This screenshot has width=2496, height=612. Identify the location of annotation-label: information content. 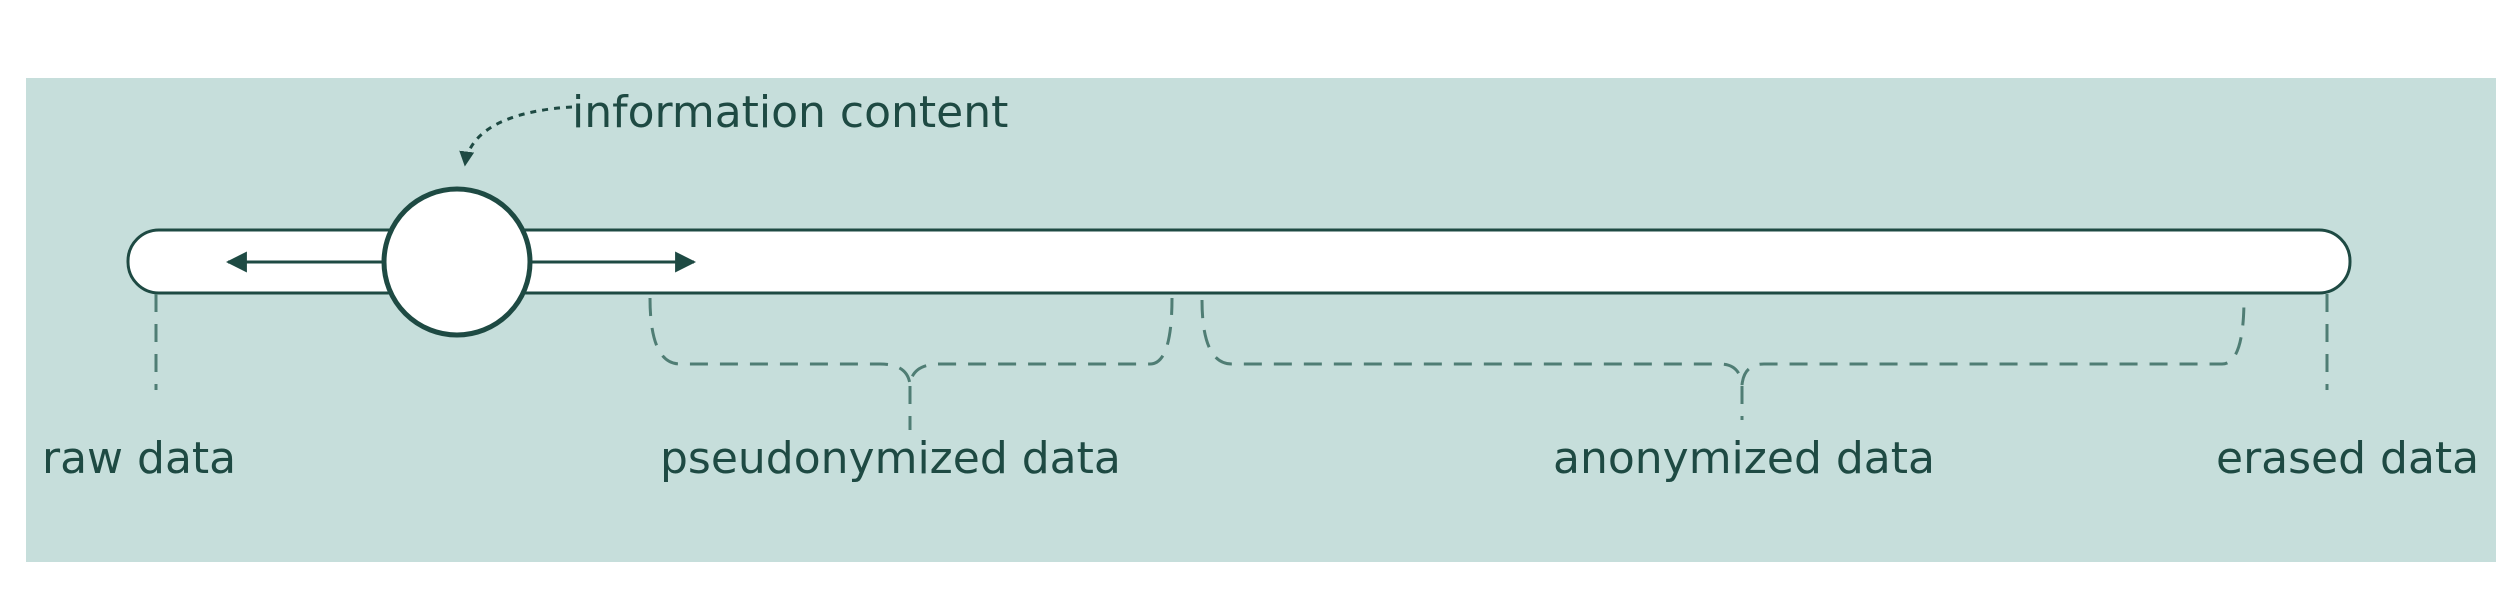
(790, 112).